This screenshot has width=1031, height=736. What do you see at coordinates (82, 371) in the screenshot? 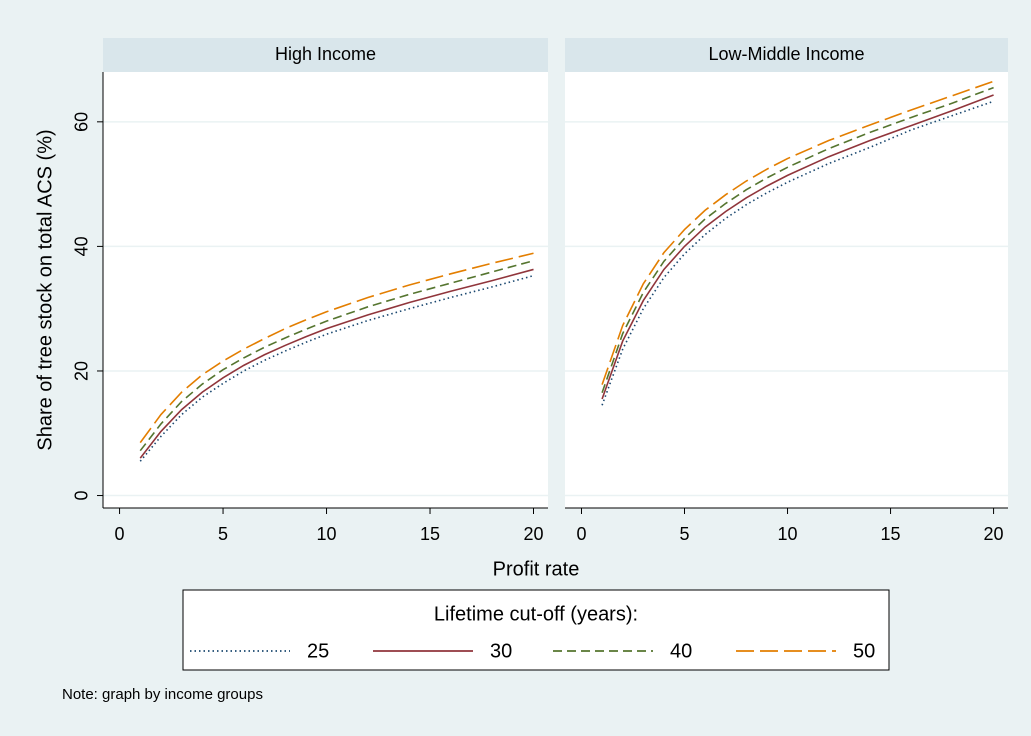
I see `y-tick-label: 20` at bounding box center [82, 371].